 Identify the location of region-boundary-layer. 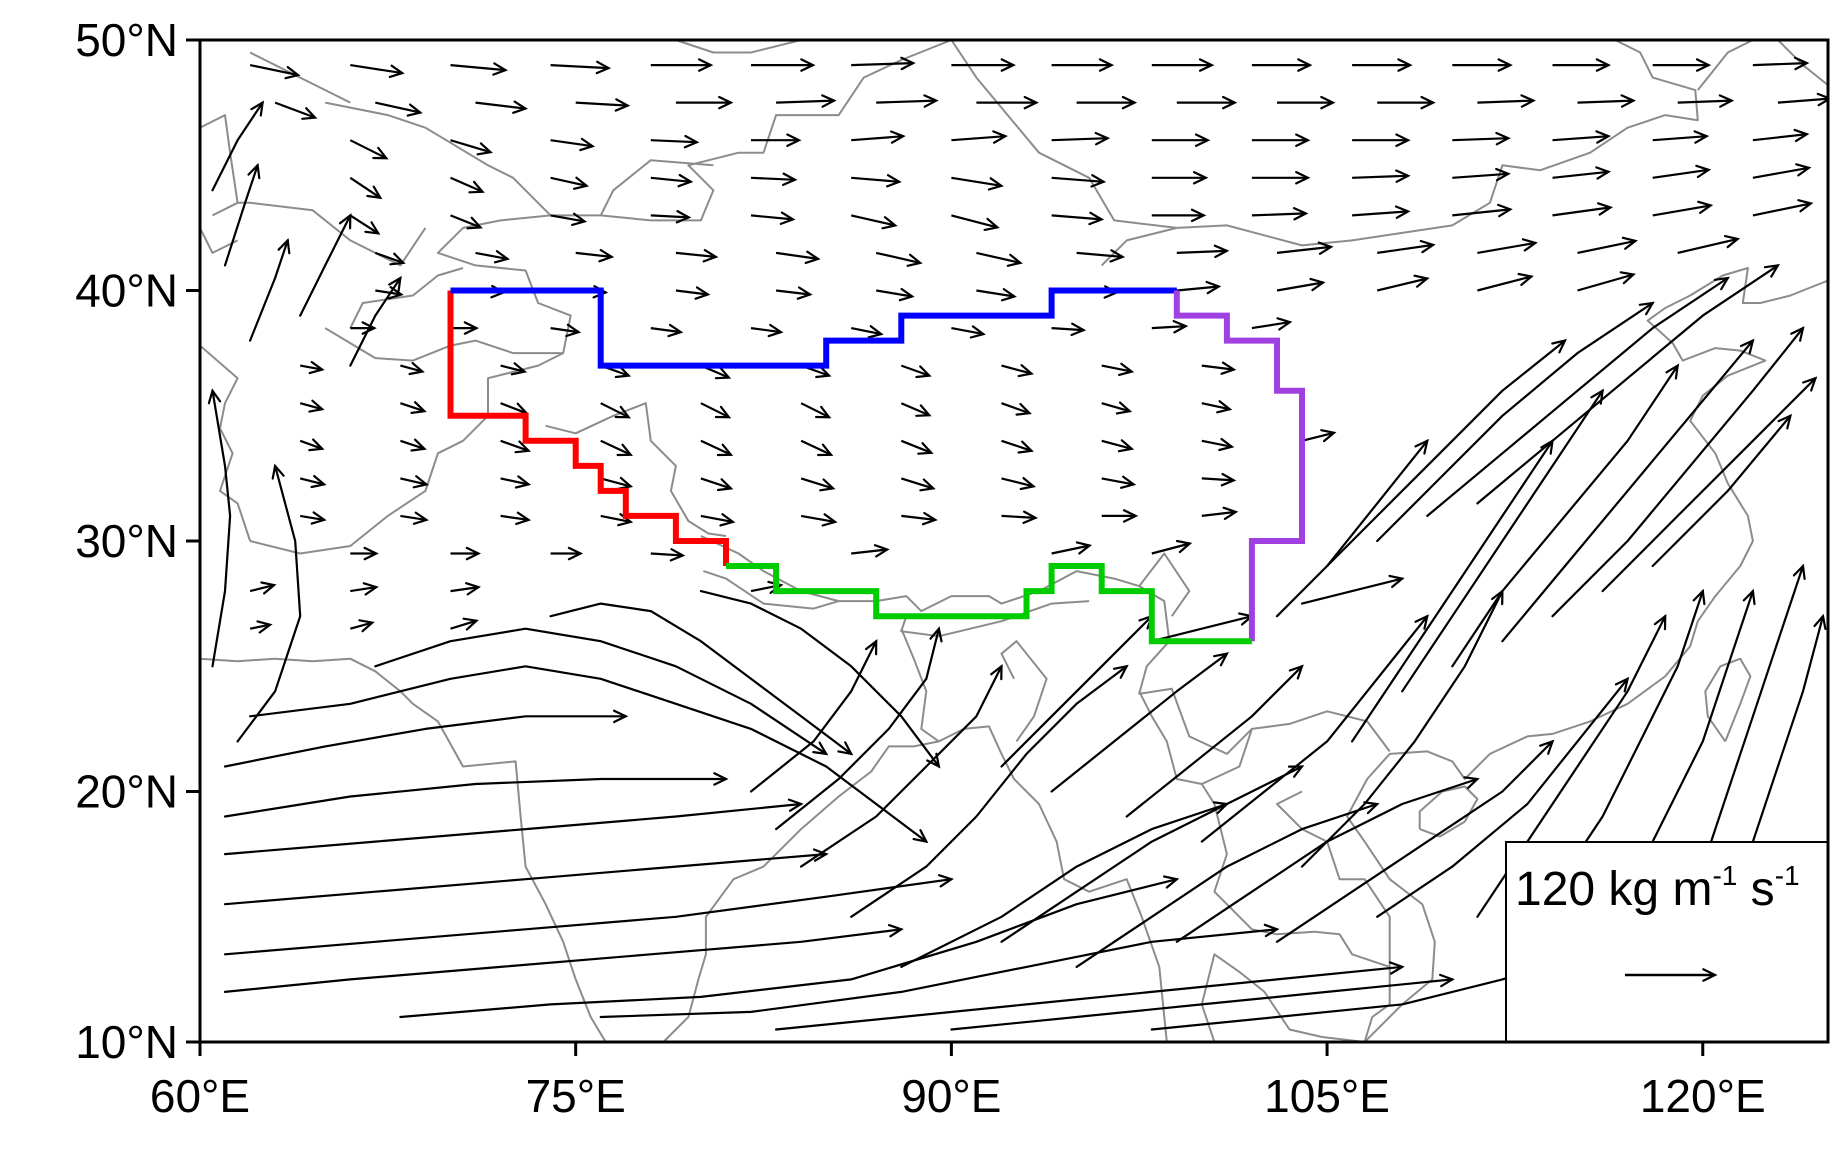
(876, 466).